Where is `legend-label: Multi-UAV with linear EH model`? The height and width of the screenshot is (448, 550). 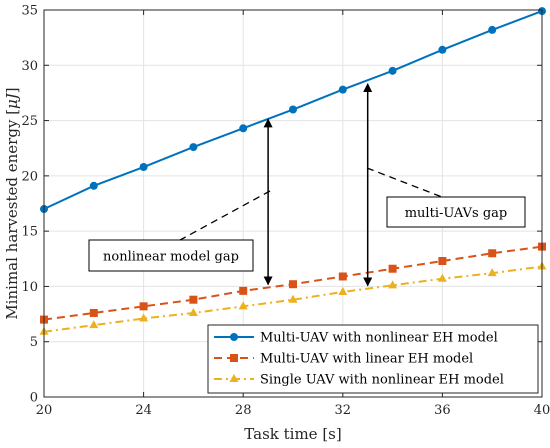 legend-label: Multi-UAV with linear EH model is located at coordinates (366, 359).